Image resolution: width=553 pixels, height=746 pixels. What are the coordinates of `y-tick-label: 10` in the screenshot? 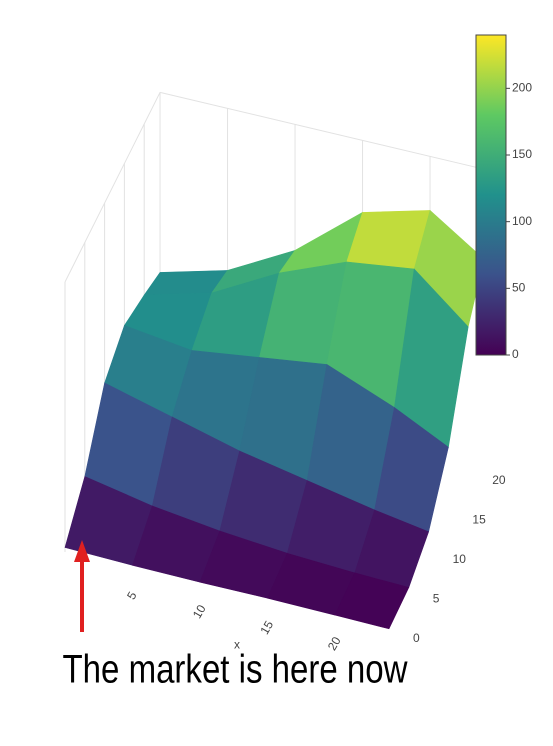 It's located at (460, 559).